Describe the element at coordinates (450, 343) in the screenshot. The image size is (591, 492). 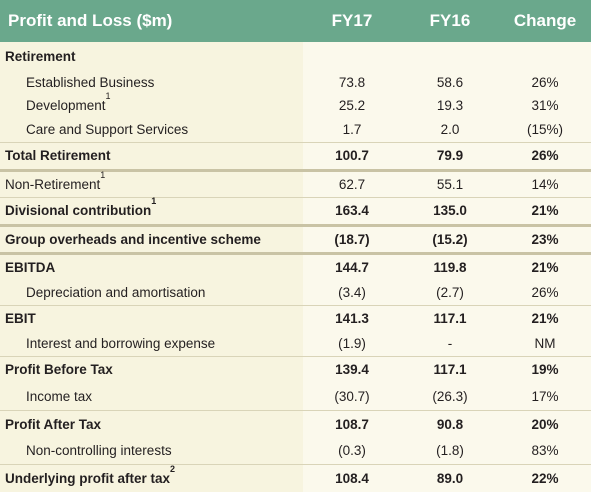
I see `cell-fy16: -` at that location.